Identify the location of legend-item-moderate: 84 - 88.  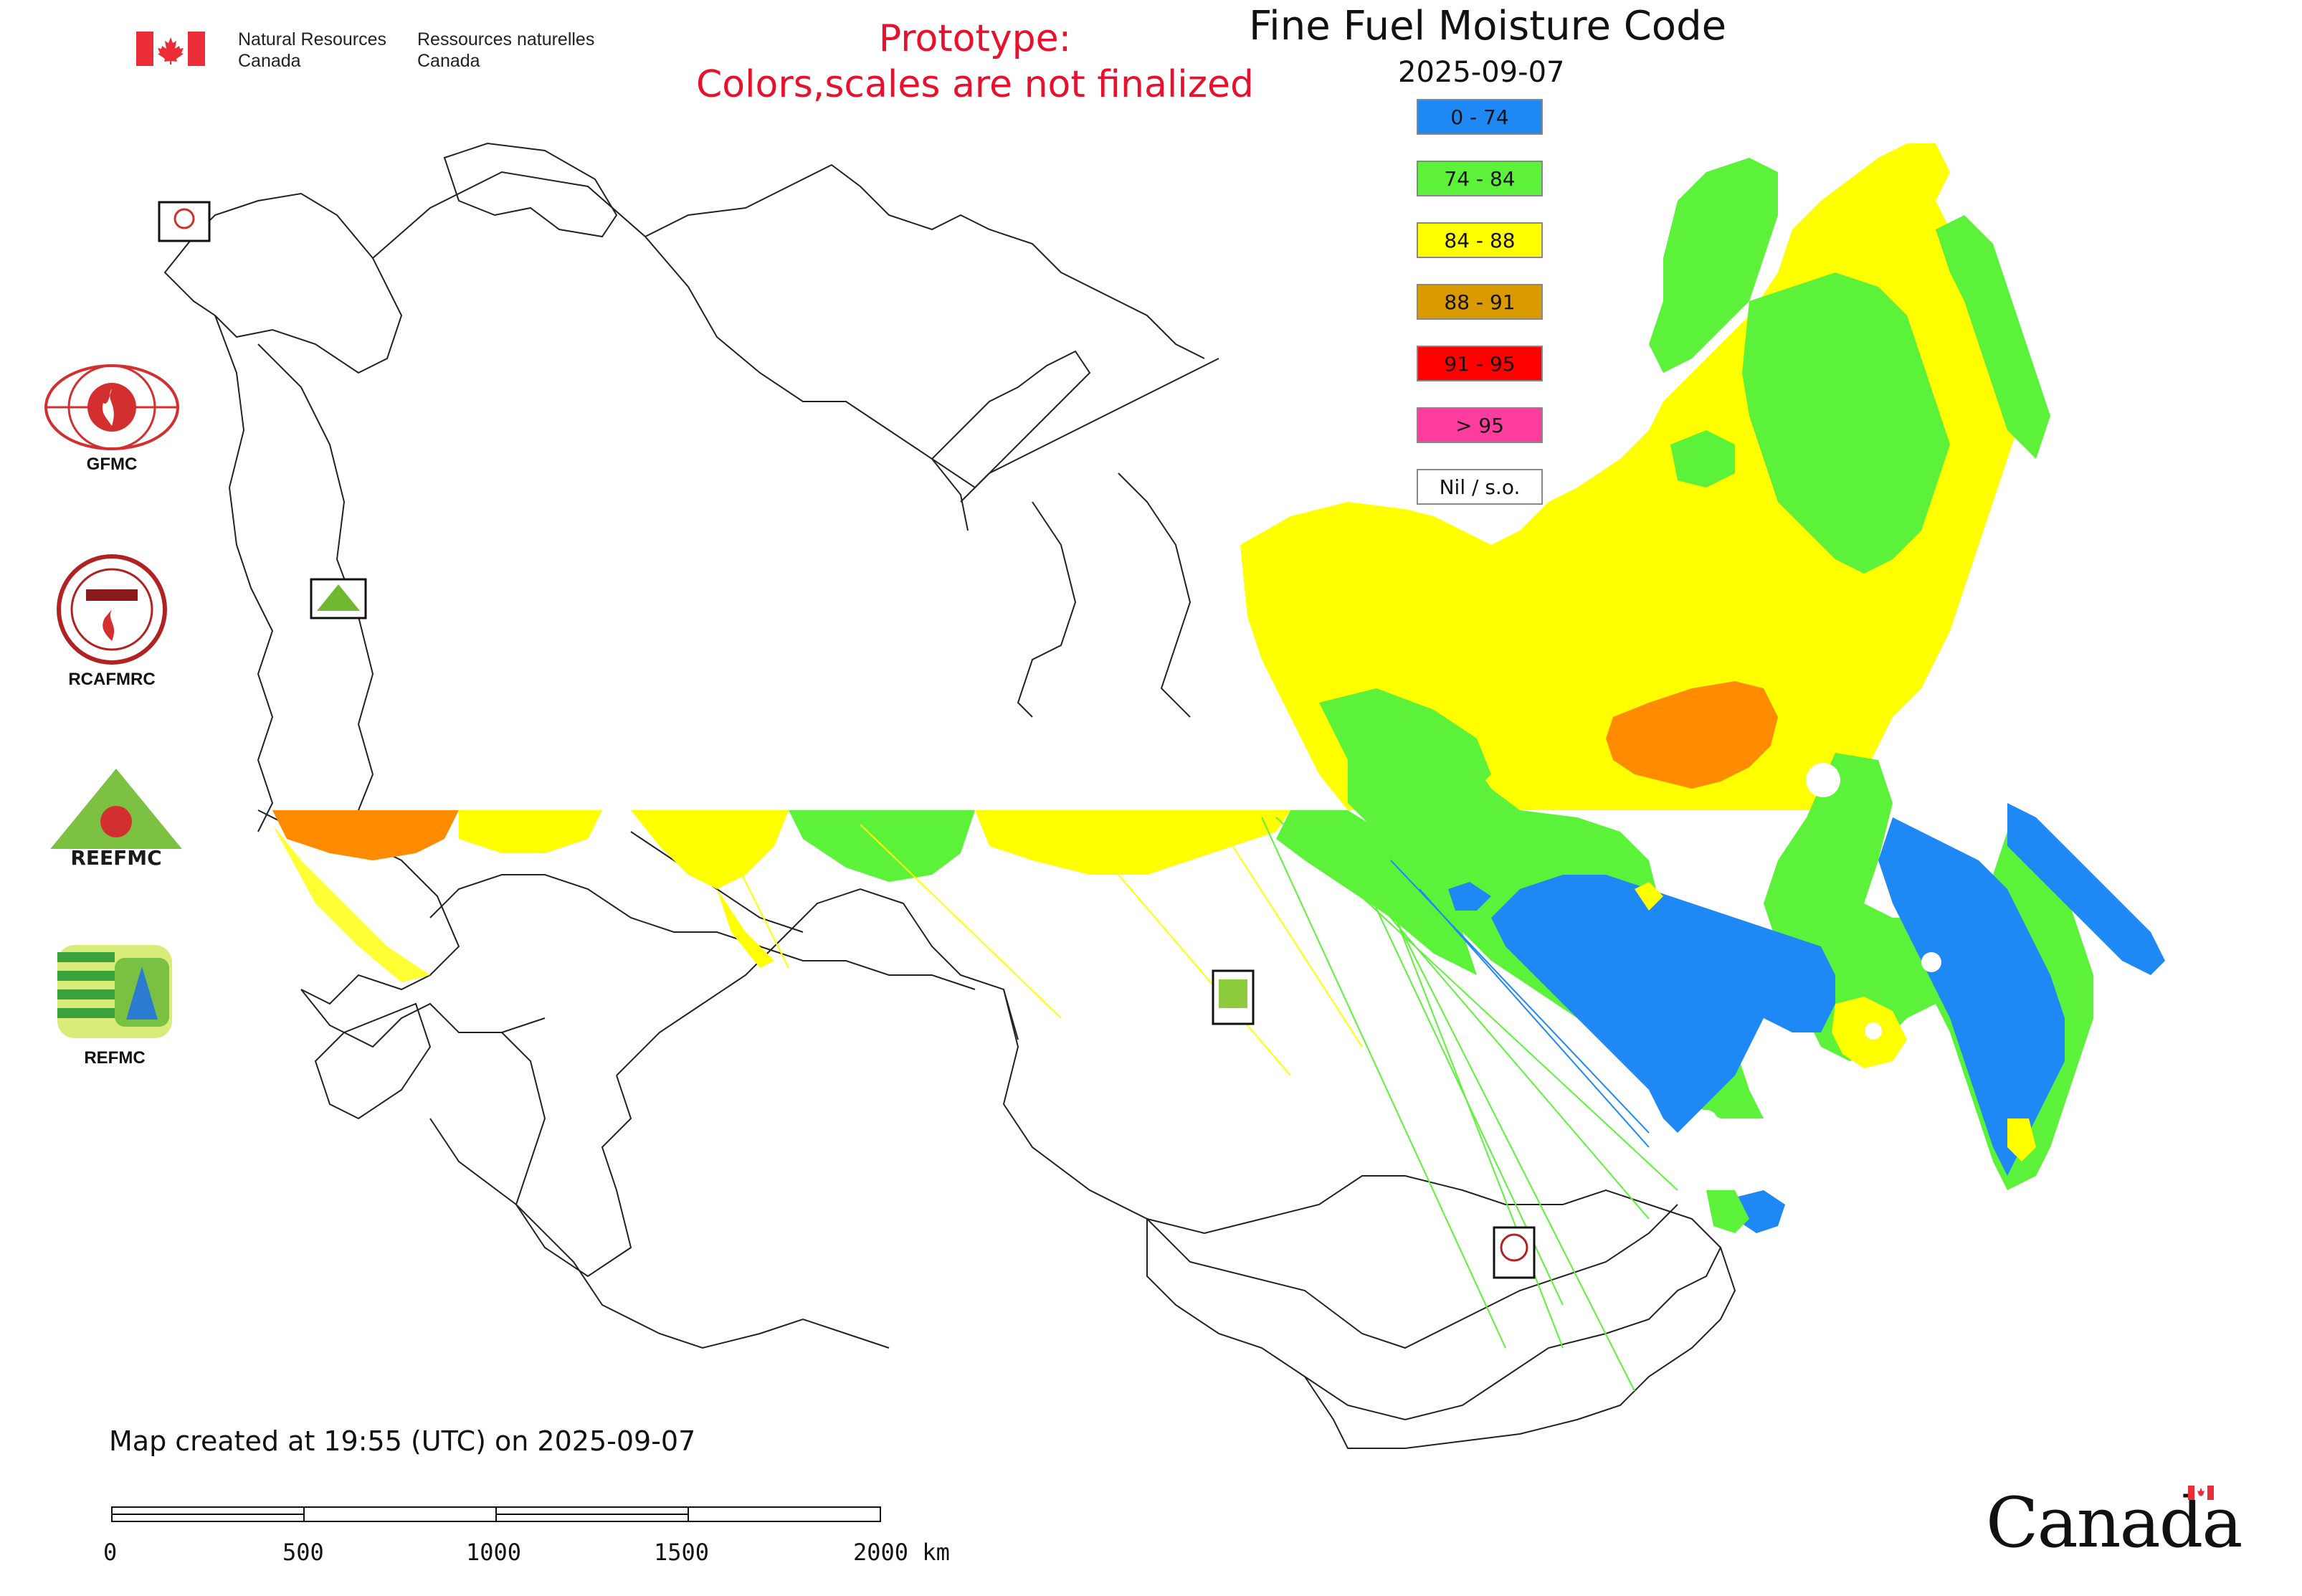
(1480, 240).